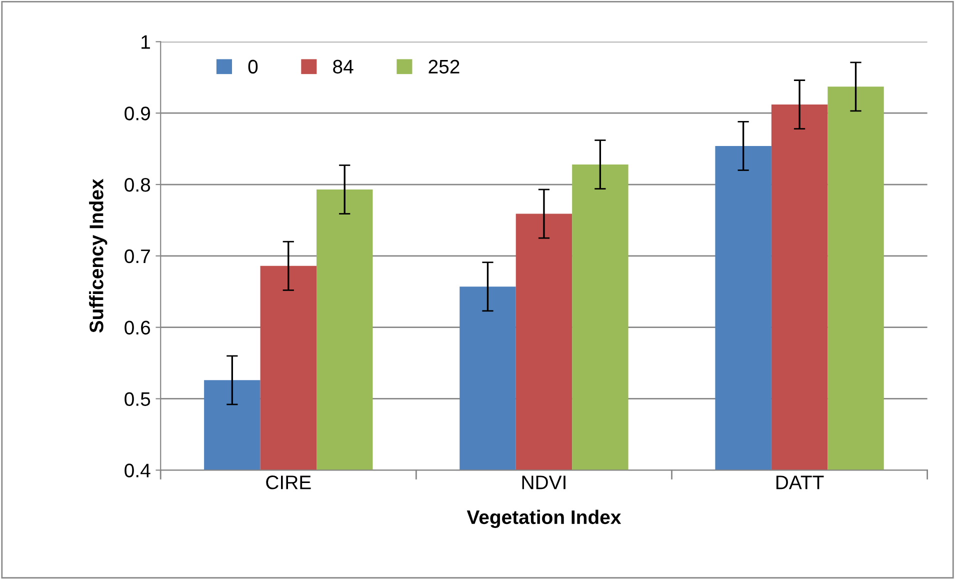 This screenshot has height=579, width=956. What do you see at coordinates (137, 399) in the screenshot?
I see `y-tick-label: 0.5` at bounding box center [137, 399].